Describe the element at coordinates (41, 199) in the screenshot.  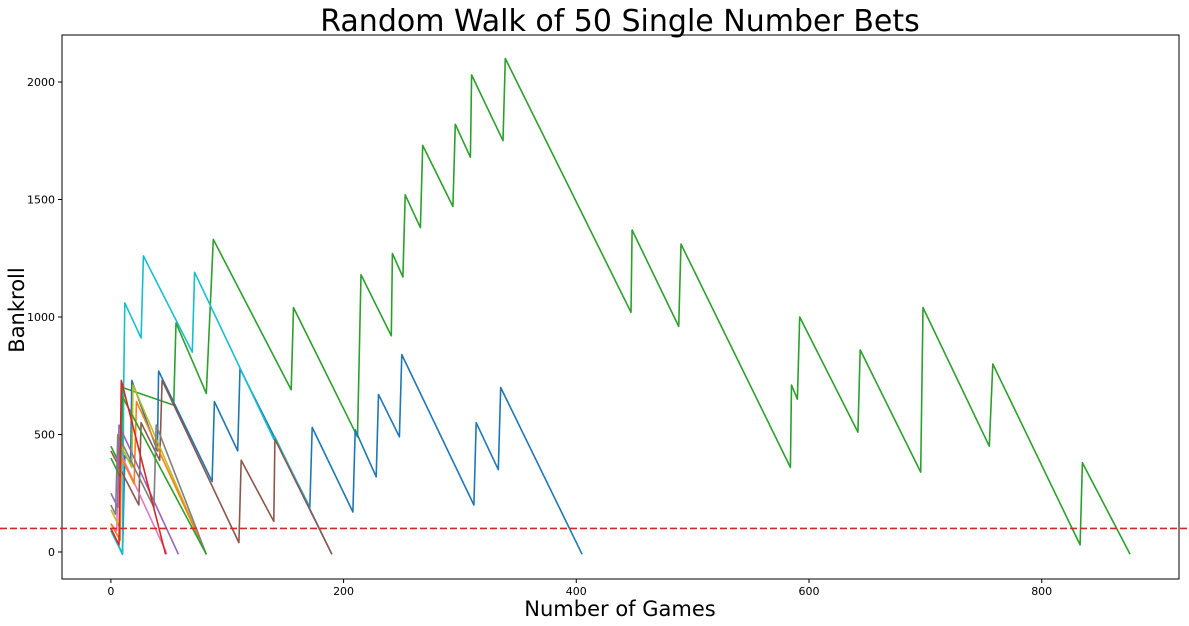
I see `y-tick-label: 1500` at that location.